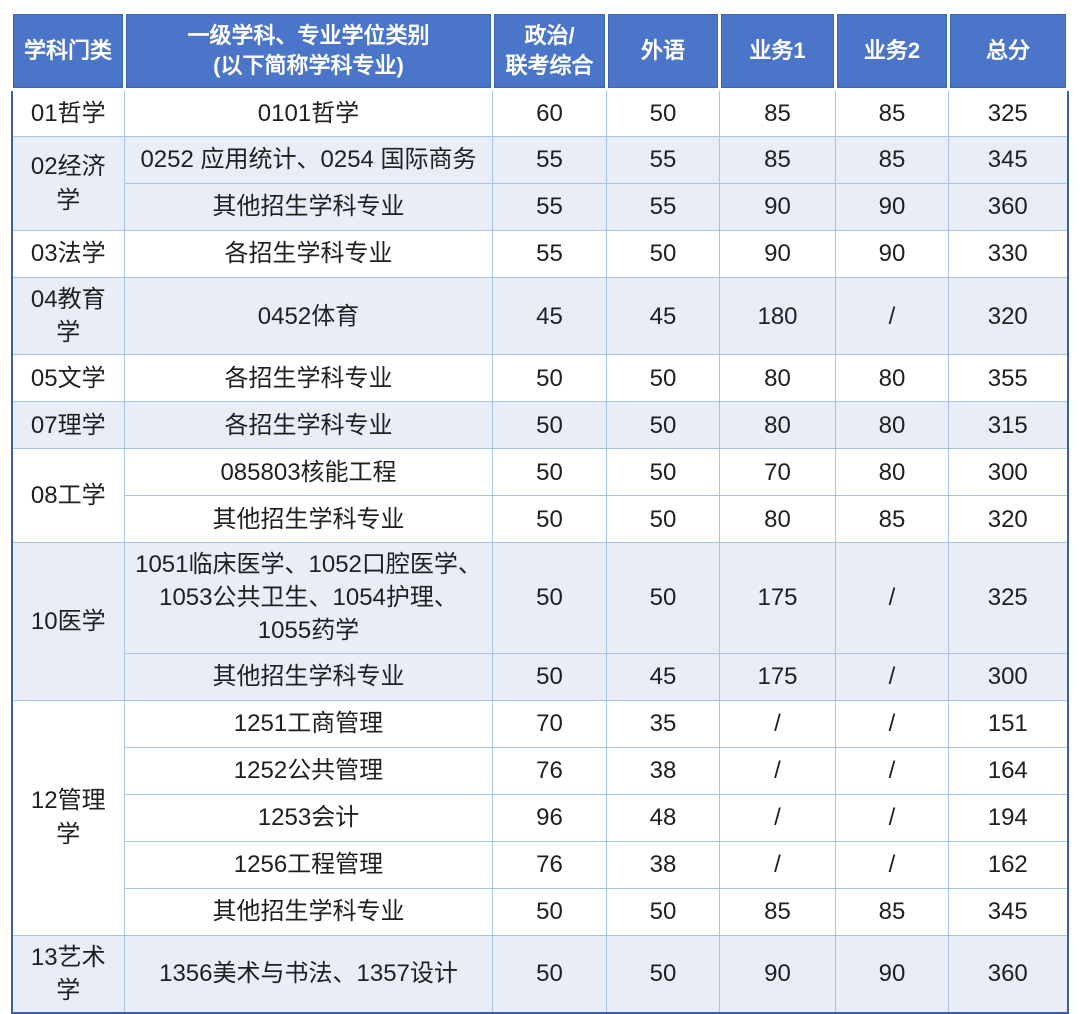  What do you see at coordinates (549, 113) in the screenshot?
I see `score-cell: 60` at bounding box center [549, 113].